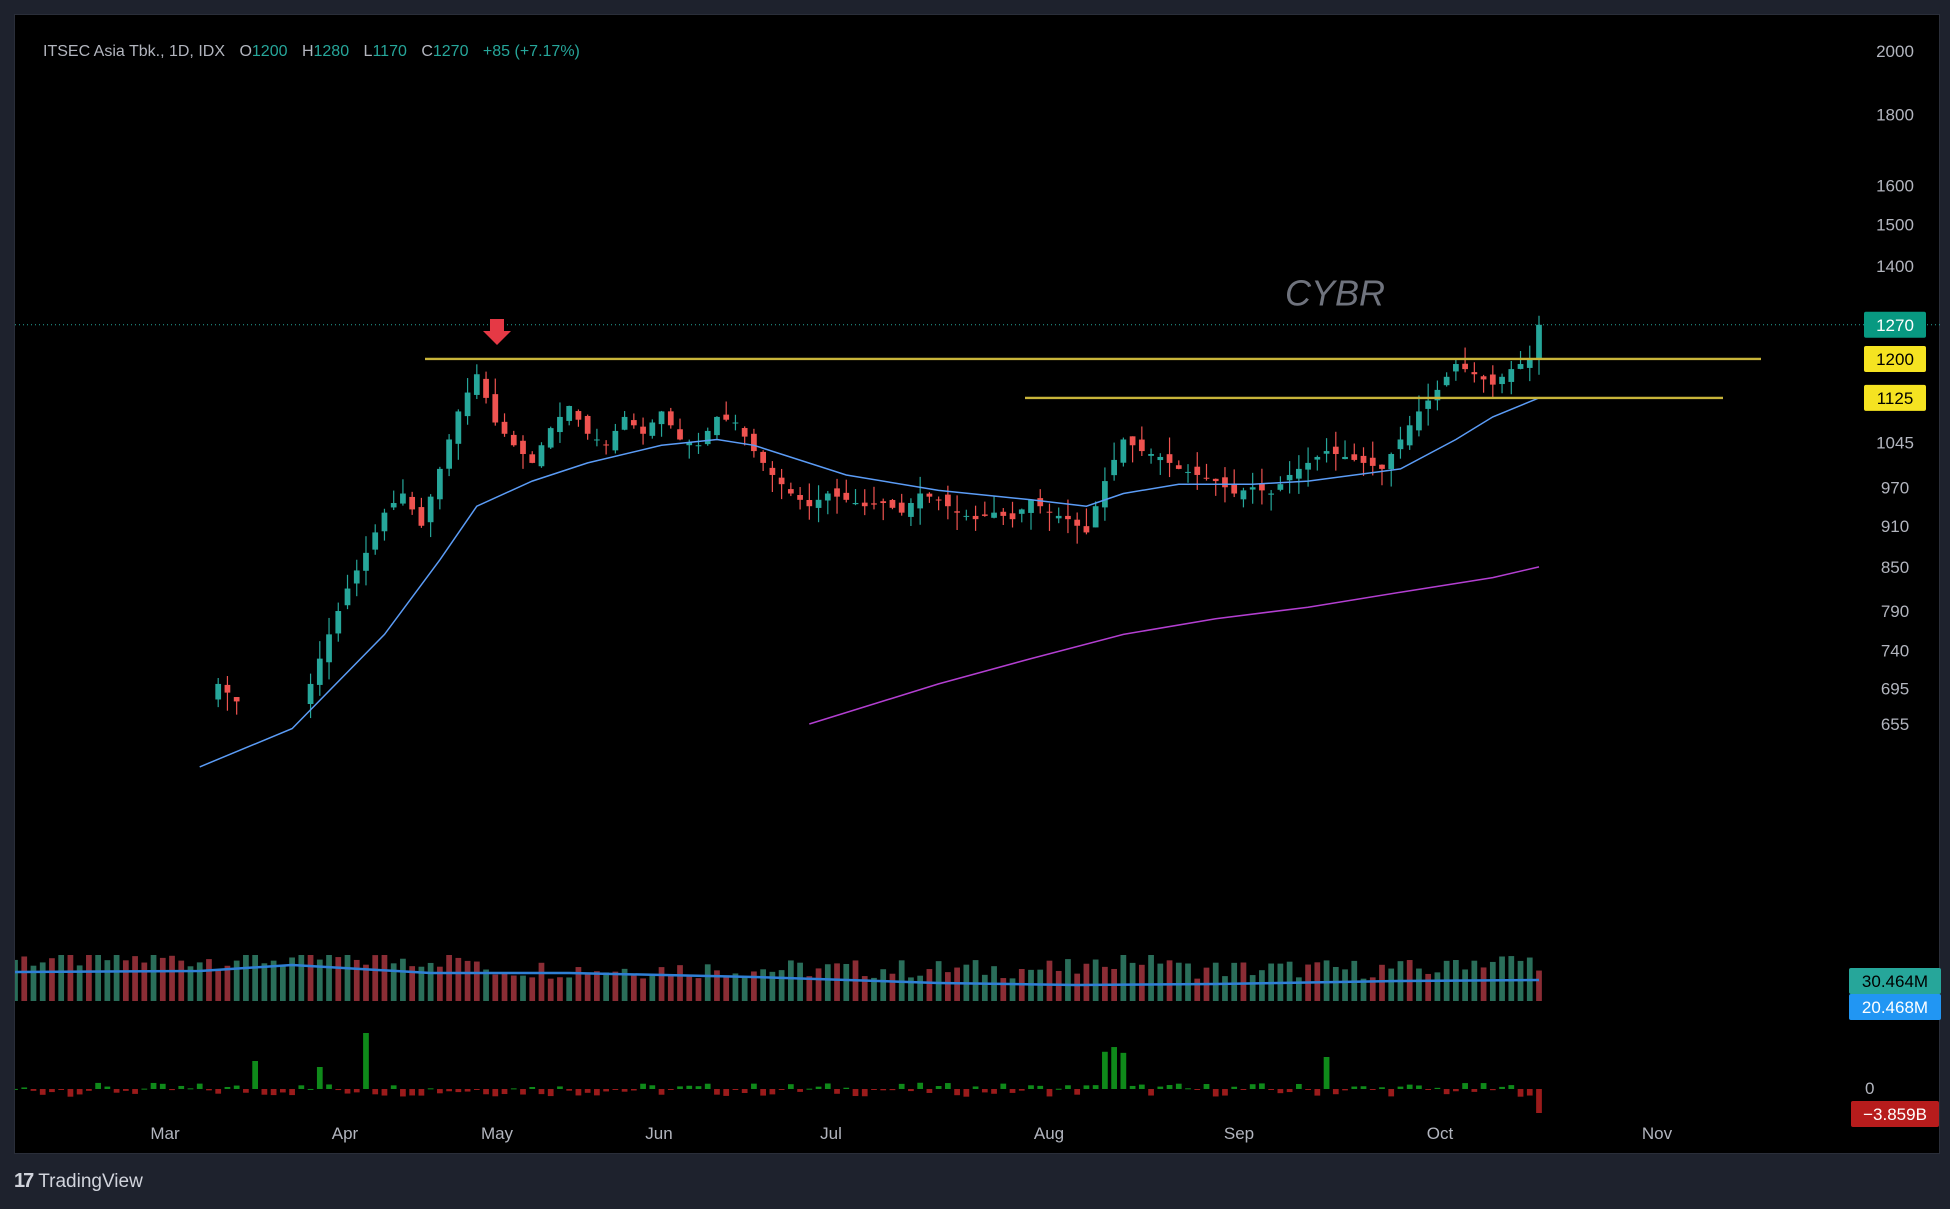 The image size is (1950, 1209). I want to click on ema-slow-line, so click(1174, 645).